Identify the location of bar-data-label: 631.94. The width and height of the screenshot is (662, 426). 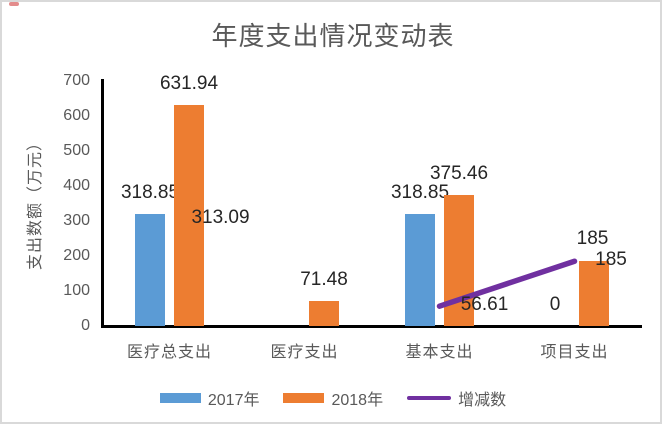
(189, 83).